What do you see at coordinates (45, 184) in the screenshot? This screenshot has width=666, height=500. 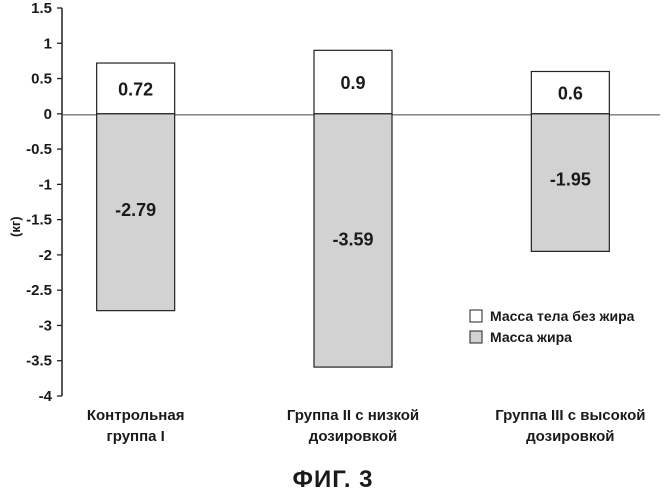 I see `y-tick-label: -1` at bounding box center [45, 184].